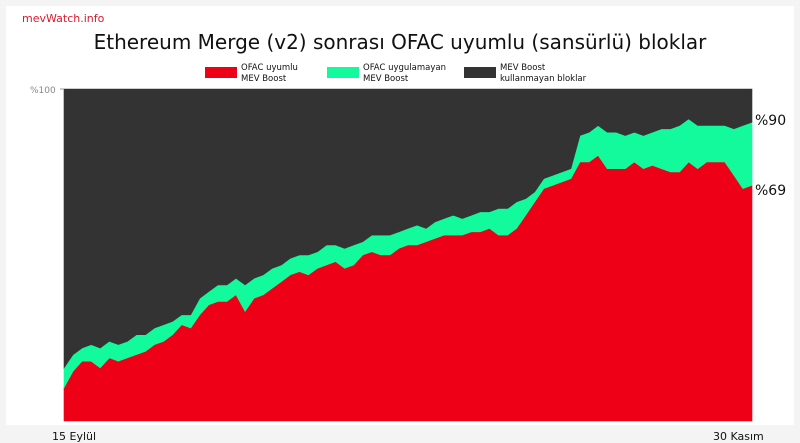 The image size is (800, 443). Describe the element at coordinates (543, 73) in the screenshot. I see `legend-label-no-mev-boost: MEV Boost kullanmayan bloklar` at that location.